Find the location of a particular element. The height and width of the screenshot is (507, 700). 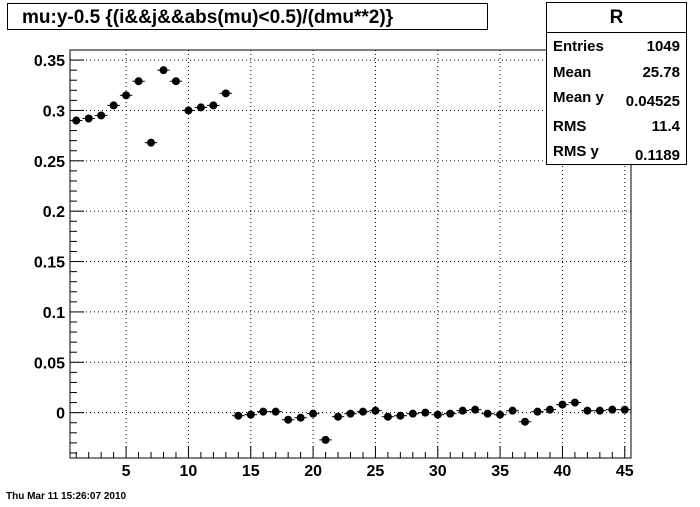

y-tick-label: 0.3 is located at coordinates (54, 111).